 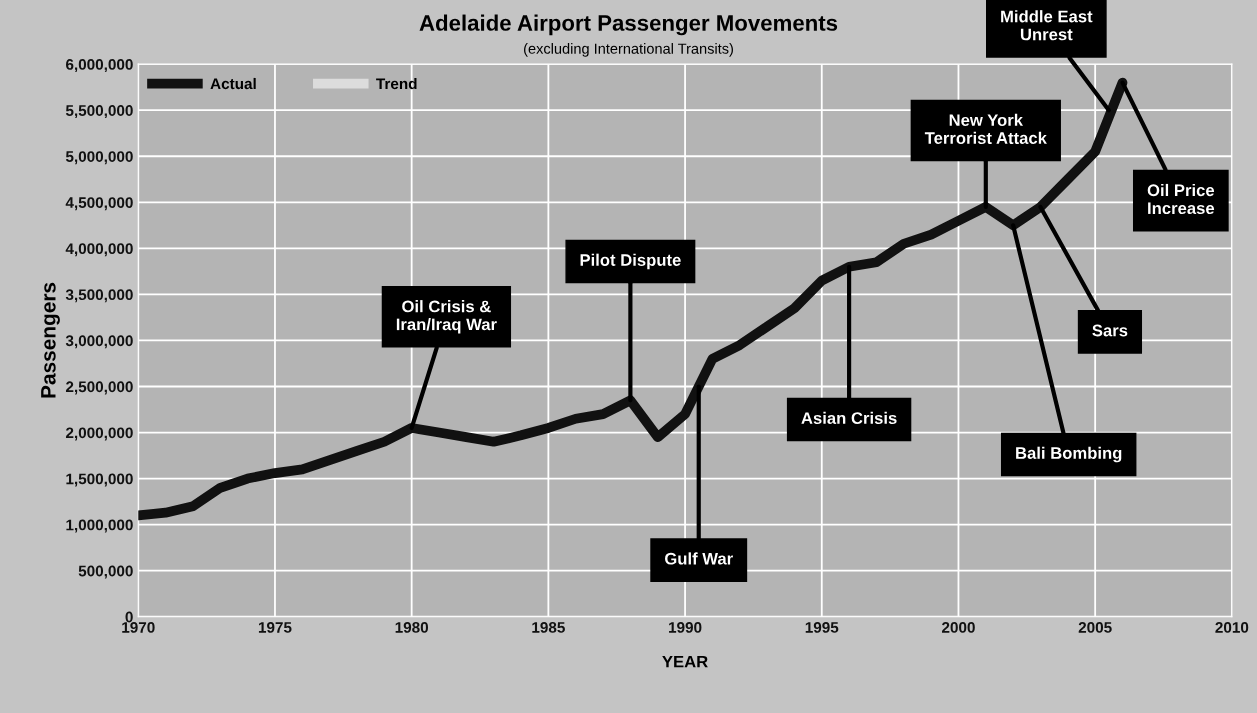 I want to click on y-tick-label: 1,500,000, so click(x=99, y=480).